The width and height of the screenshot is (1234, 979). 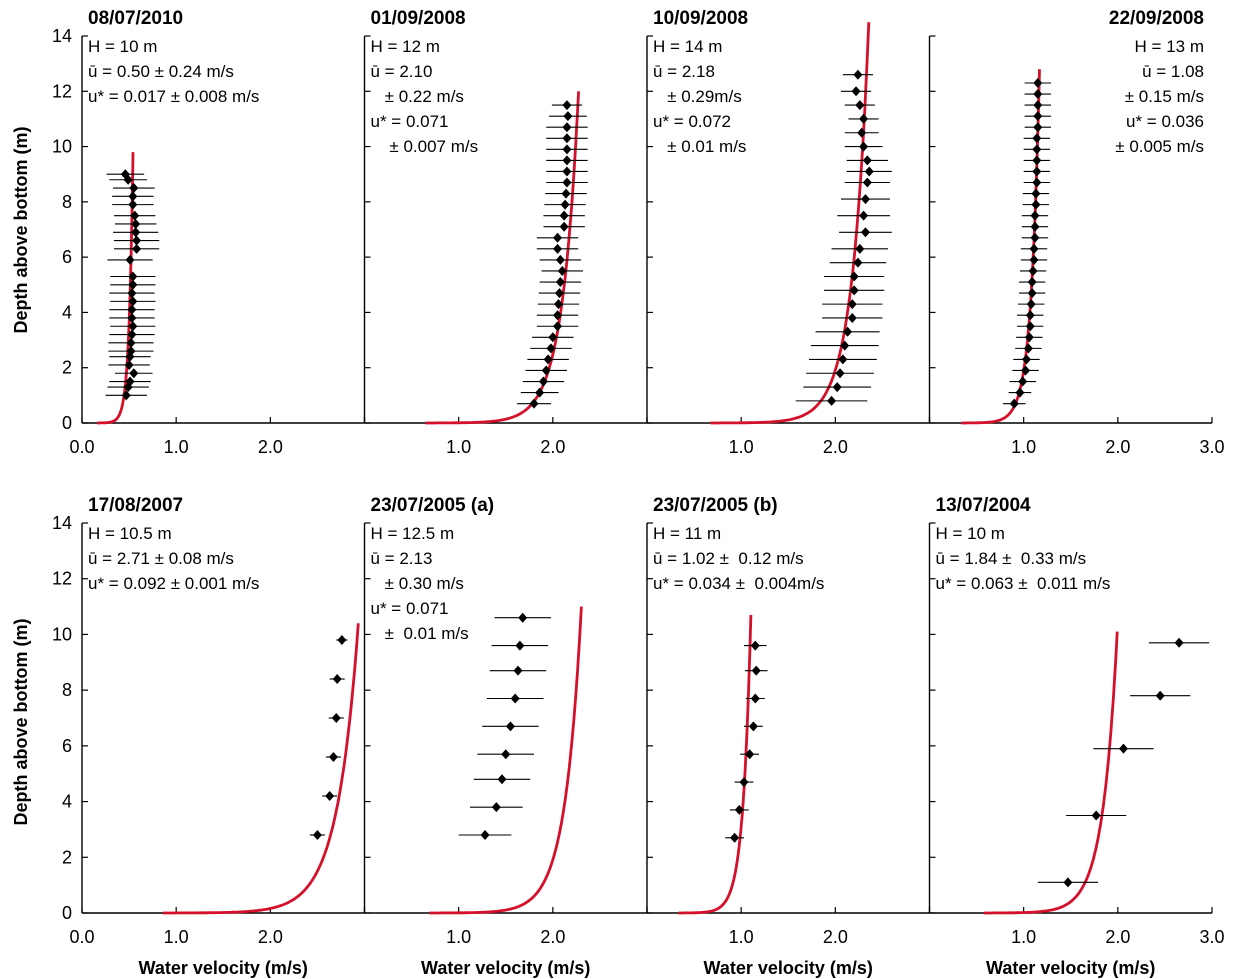 I want to click on panel-annotation: ū = 1.84 ± 0.33 m/s, so click(x=1011, y=558).